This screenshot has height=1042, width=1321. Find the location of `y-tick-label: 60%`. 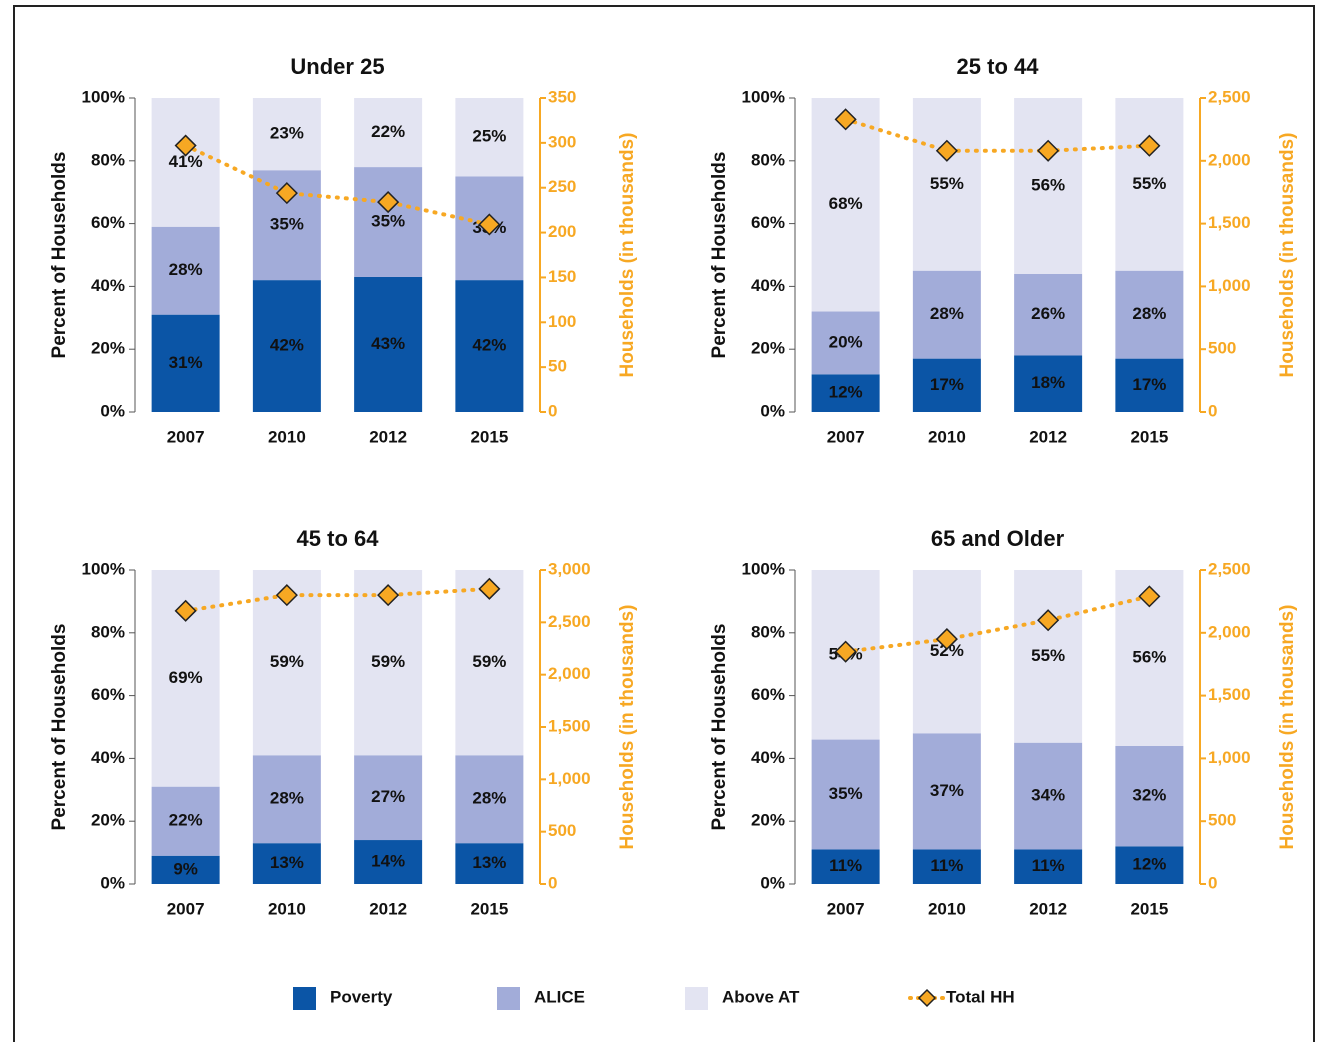

y-tick-label: 60% is located at coordinates (108, 222).